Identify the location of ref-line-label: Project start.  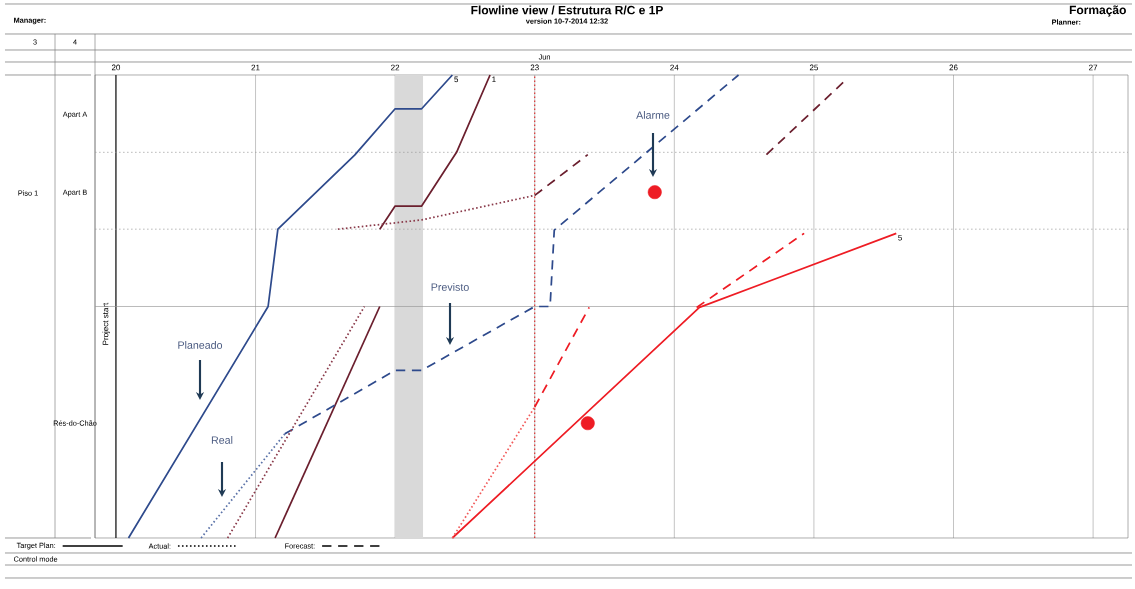
(106, 323).